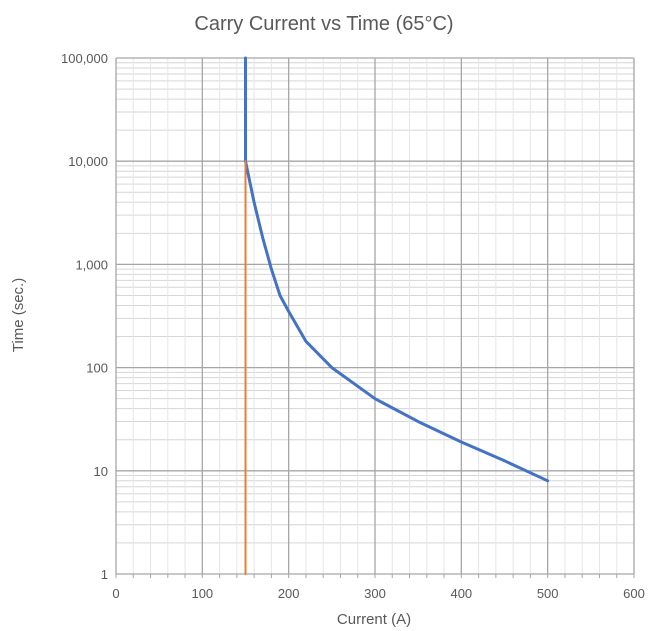 This screenshot has width=648, height=631. What do you see at coordinates (84, 316) in the screenshot?
I see `y-axis-ticks: 1 10 100 1,000 10,000 100,000` at bounding box center [84, 316].